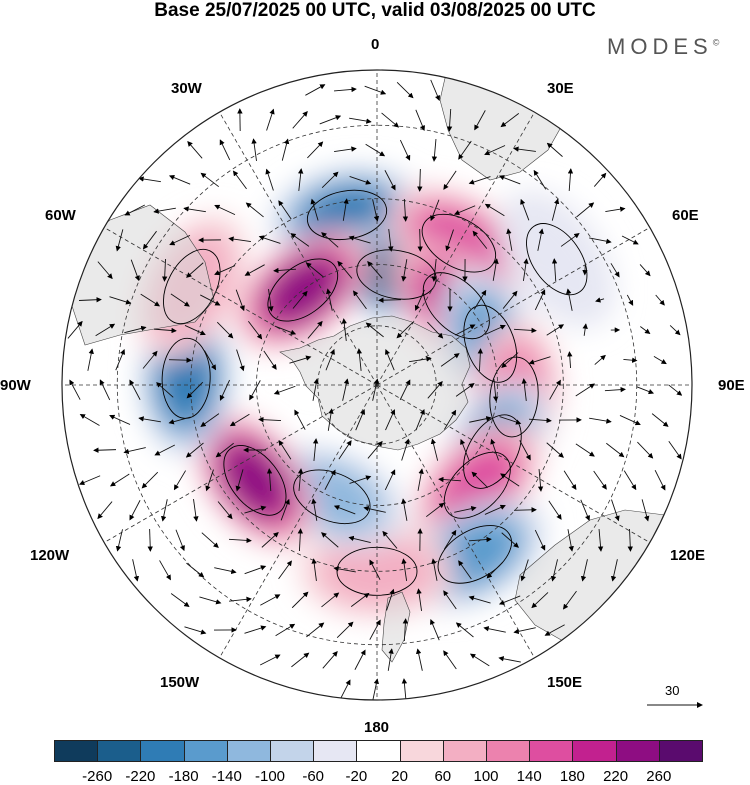 Image resolution: width=750 pixels, height=785 pixels. Describe the element at coordinates (687, 555) in the screenshot. I see `lon-label-120e: 120E` at that location.